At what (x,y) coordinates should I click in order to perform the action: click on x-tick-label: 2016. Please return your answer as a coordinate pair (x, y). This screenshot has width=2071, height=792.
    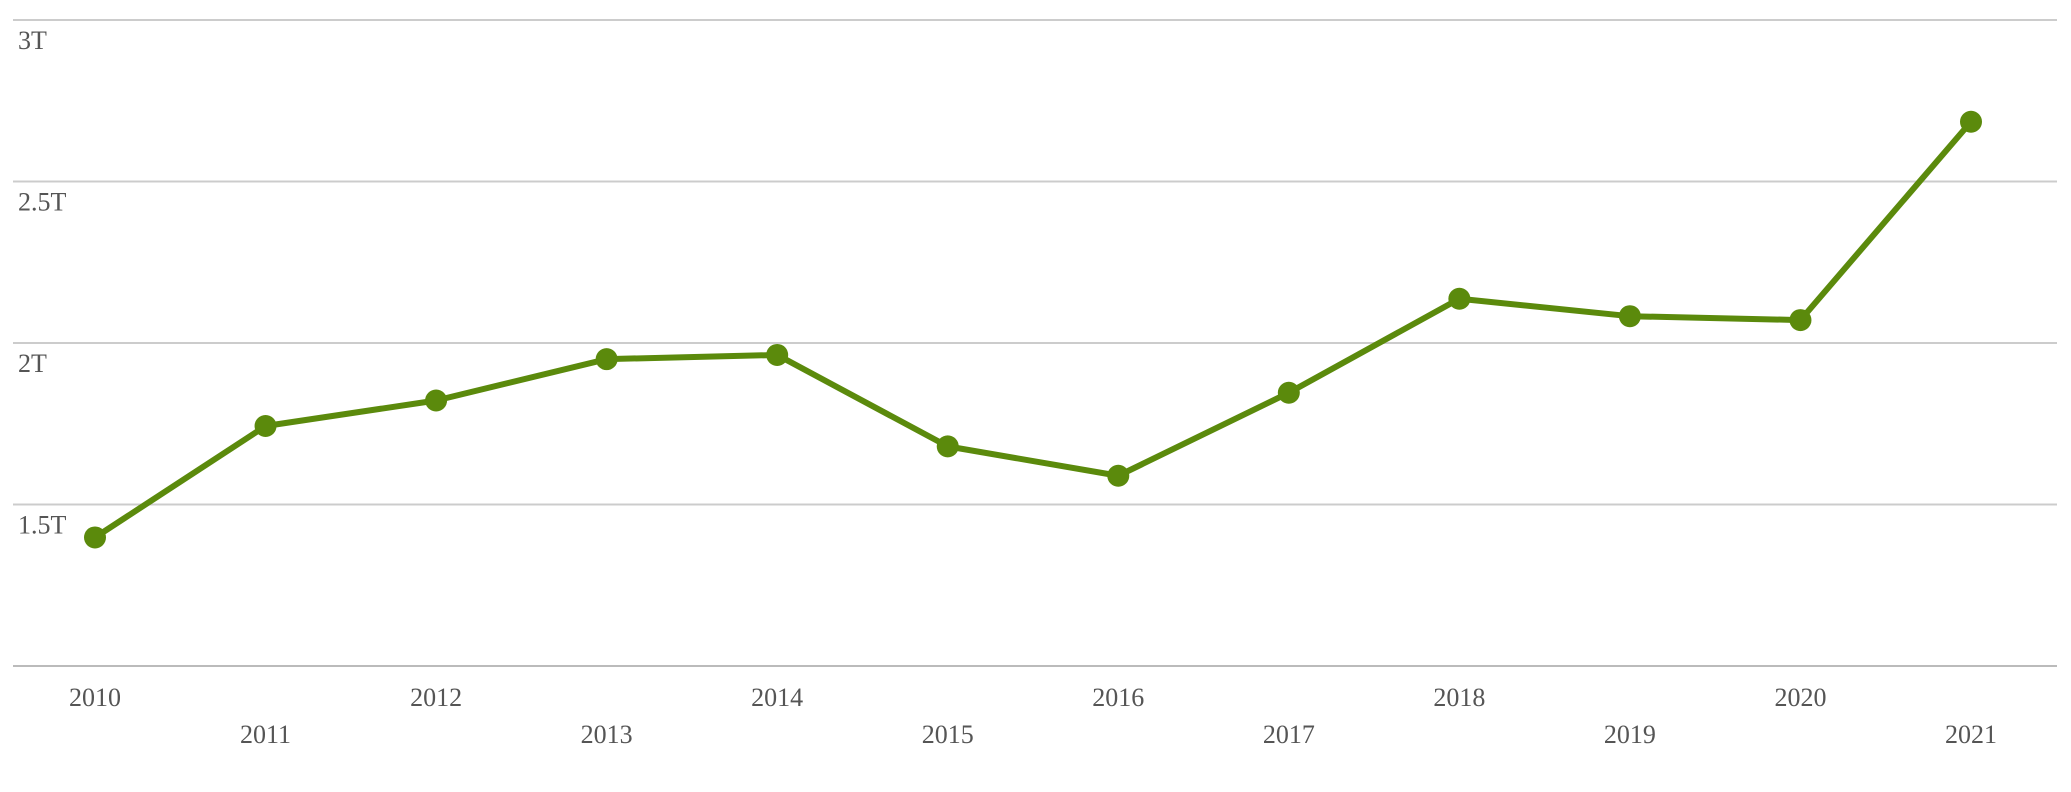
    Looking at the image, I should click on (1118, 697).